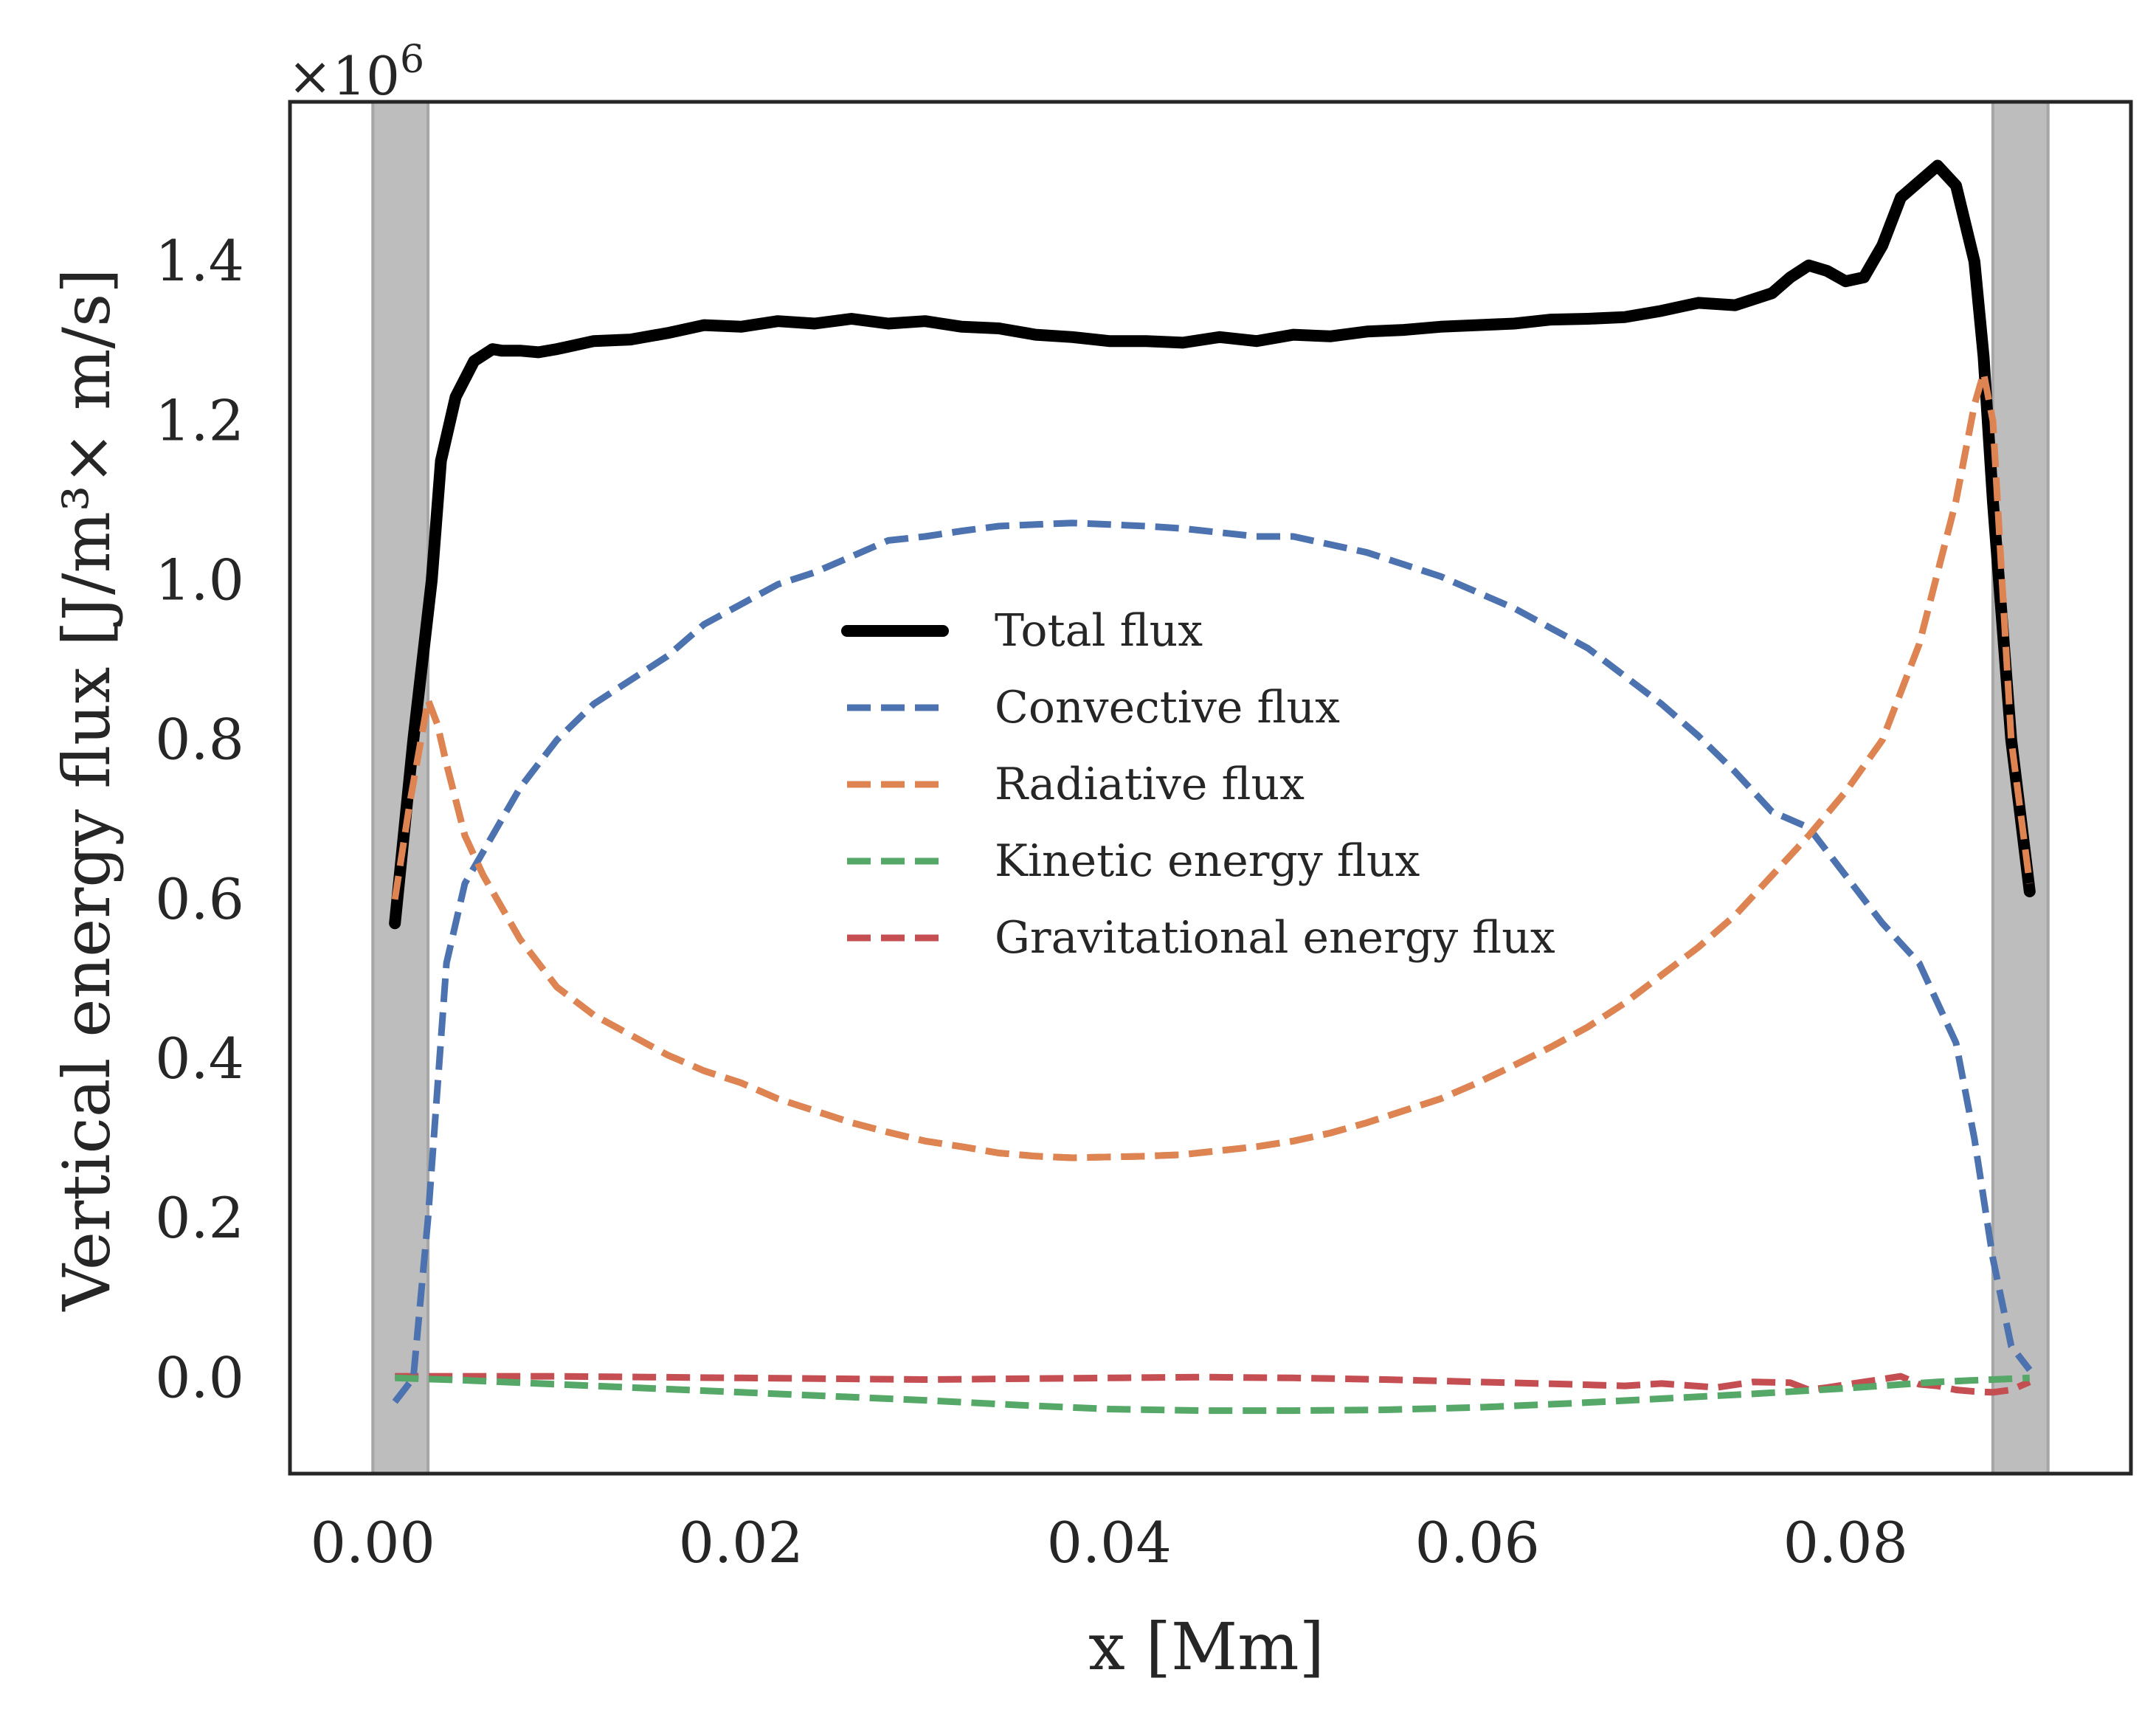 Image resolution: width=2156 pixels, height=1726 pixels. I want to click on x-ticks: 0.00 0.02 0.04 0.06 0.08, so click(1109, 1543).